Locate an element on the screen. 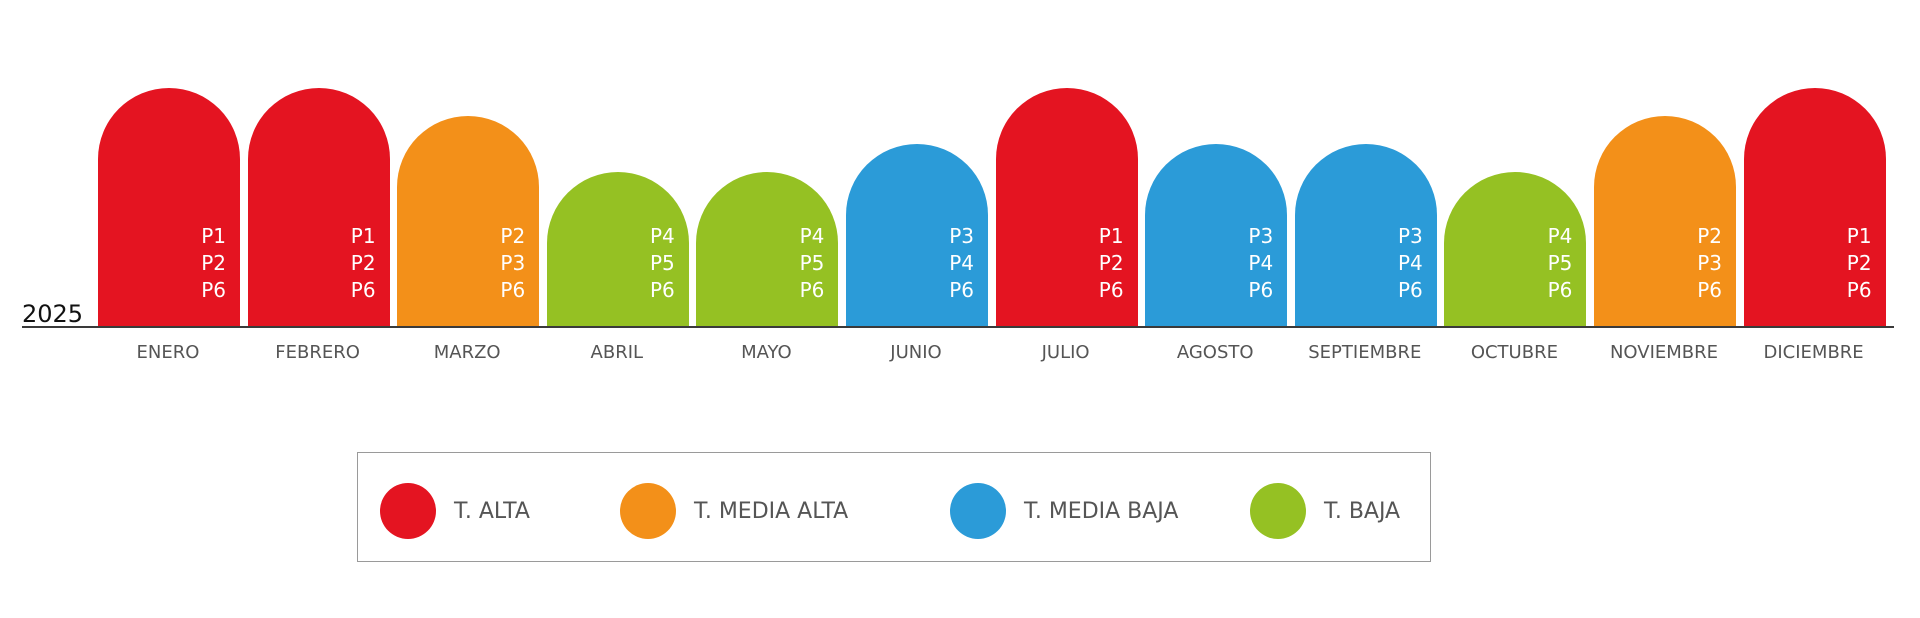 The image size is (1920, 618). legend-label: T. ALTA is located at coordinates (492, 511).